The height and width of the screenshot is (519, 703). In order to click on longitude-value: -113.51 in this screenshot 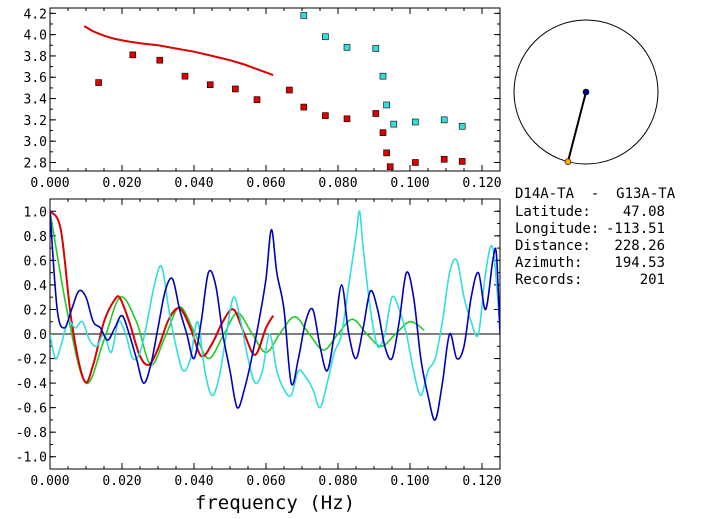, I will do `click(635, 229)`.